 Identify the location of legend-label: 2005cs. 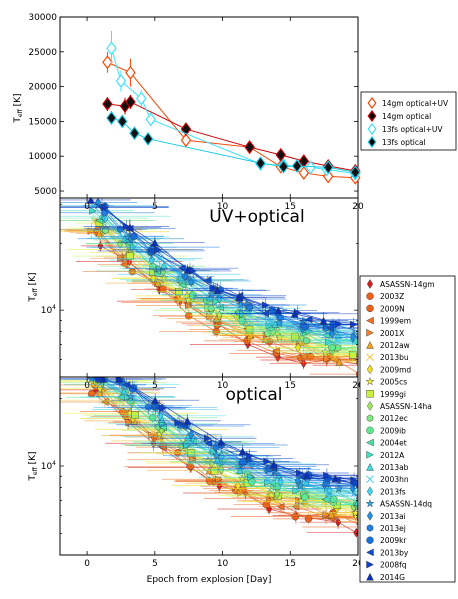
(393, 382).